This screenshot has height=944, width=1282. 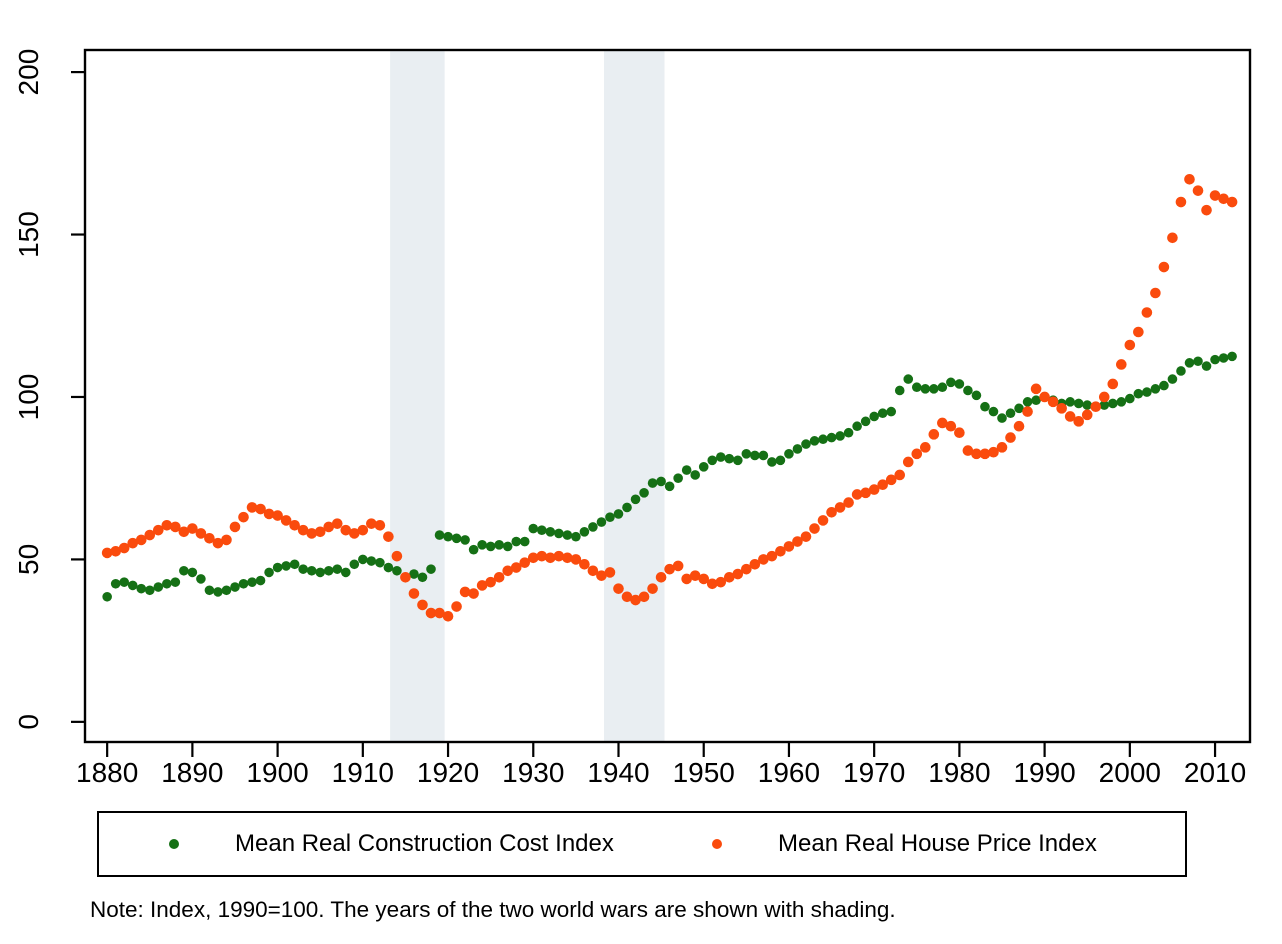 I want to click on x-tick-label: 1910, so click(x=363, y=772).